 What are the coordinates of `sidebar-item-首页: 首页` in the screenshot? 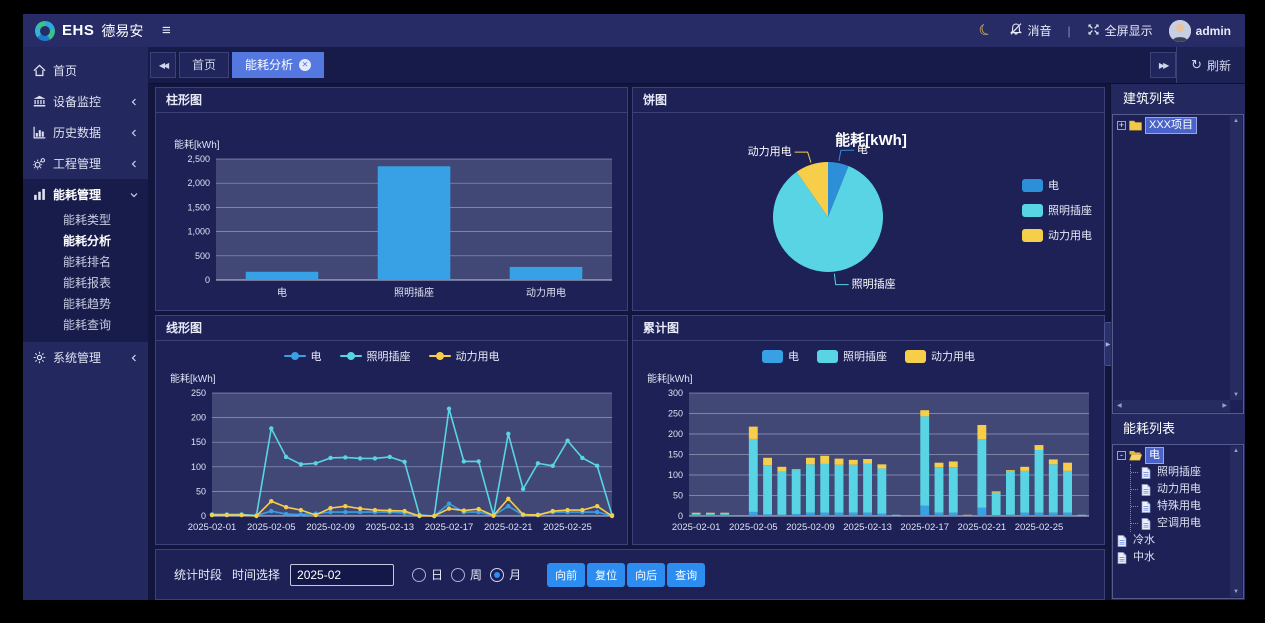 It's located at (85, 70).